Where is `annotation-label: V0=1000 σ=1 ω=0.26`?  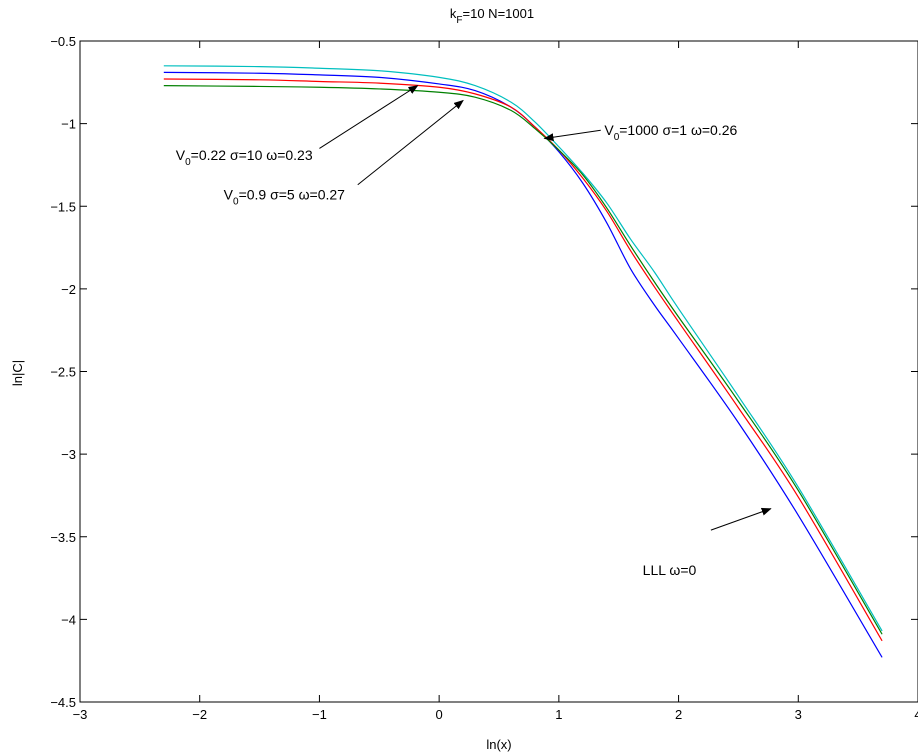
annotation-label: V0=1000 σ=1 ω=0.26 is located at coordinates (670, 132).